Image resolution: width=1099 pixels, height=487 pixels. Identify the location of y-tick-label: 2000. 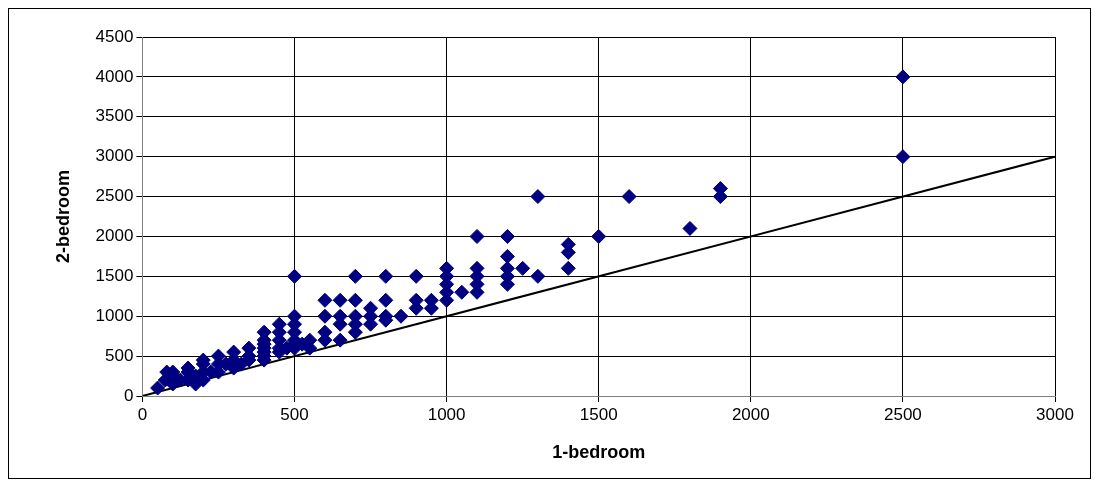
(114, 236).